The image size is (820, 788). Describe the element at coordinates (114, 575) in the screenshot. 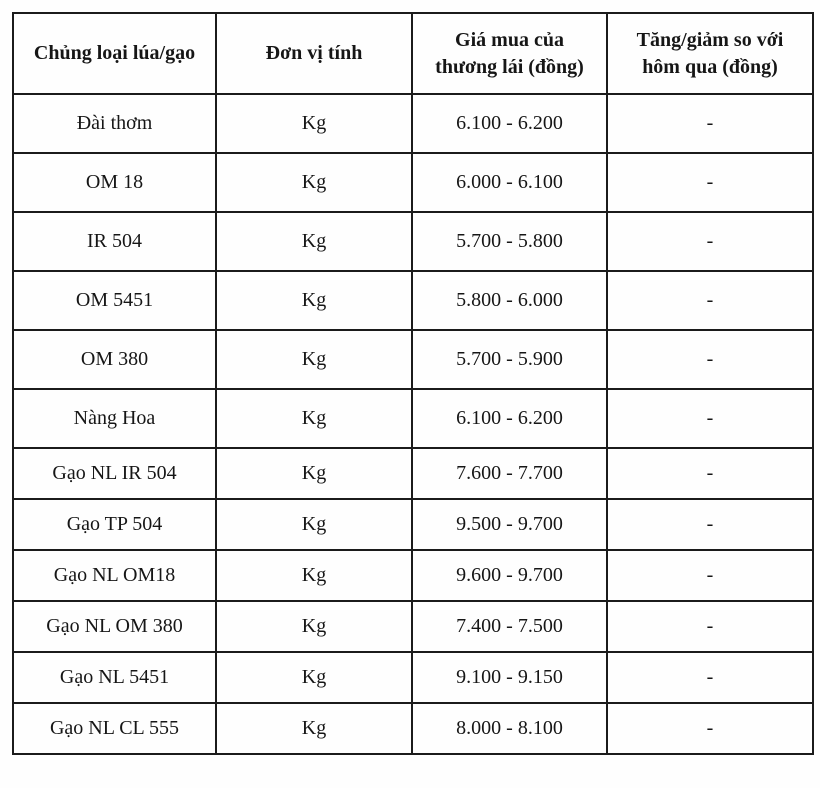

I see `cell-rice-type: Gạo NL OM18` at that location.